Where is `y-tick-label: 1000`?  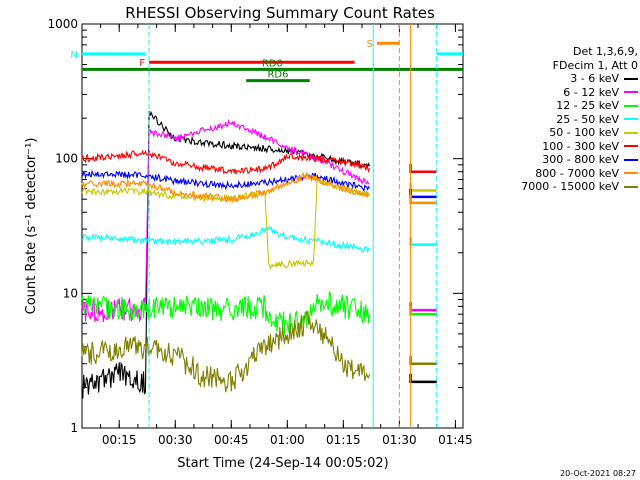 y-tick-label: 1000 is located at coordinates (62, 24).